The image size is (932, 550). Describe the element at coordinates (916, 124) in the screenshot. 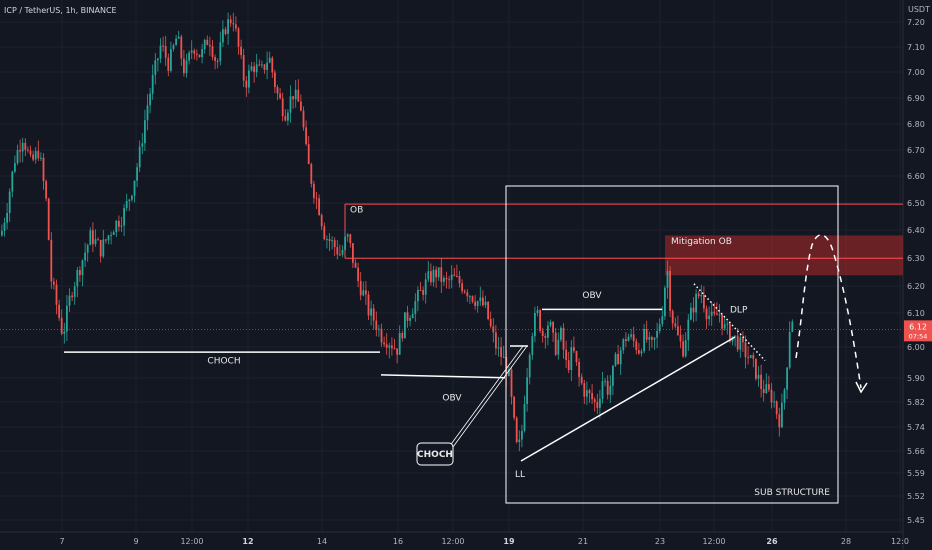

I see `price-tick-label: 6.80` at that location.